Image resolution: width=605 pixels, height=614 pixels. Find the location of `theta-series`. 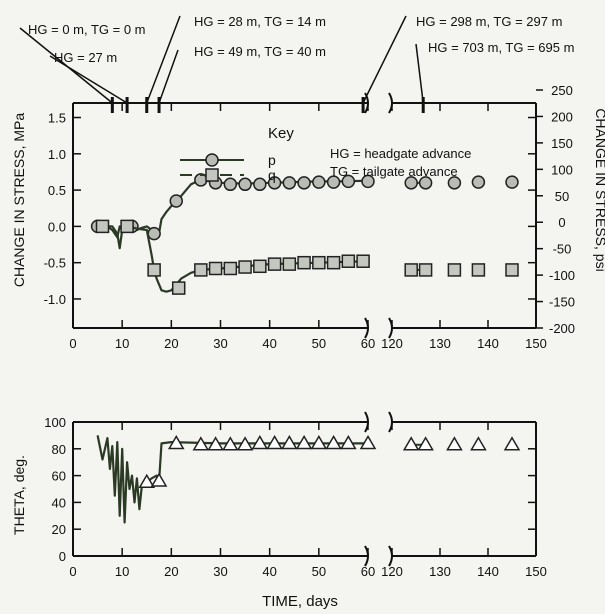

theta-series is located at coordinates (308, 479).